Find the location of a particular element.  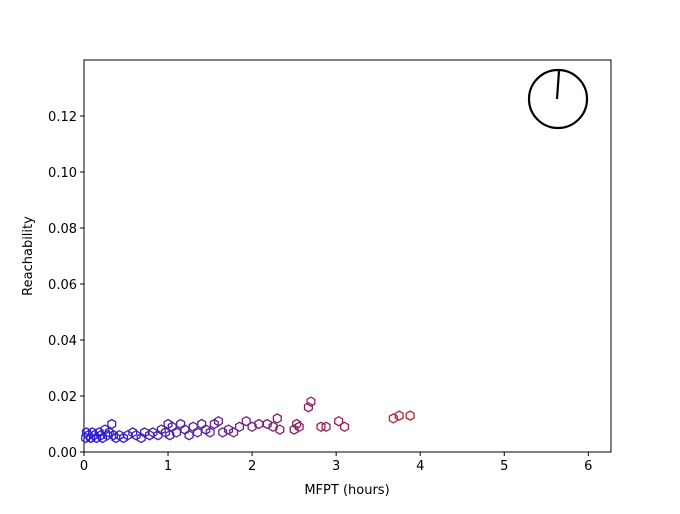

x-axis-label: MFPT (hours) is located at coordinates (346, 490).